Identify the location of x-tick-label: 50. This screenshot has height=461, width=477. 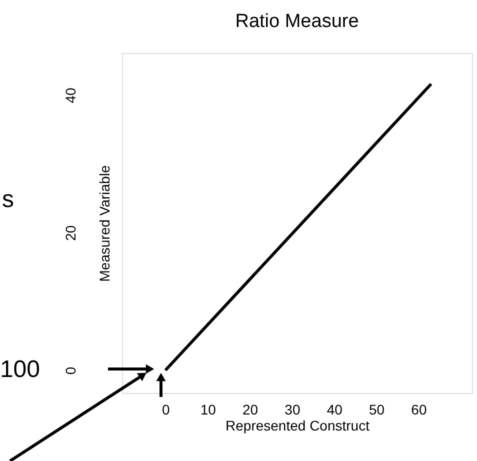
(376, 410).